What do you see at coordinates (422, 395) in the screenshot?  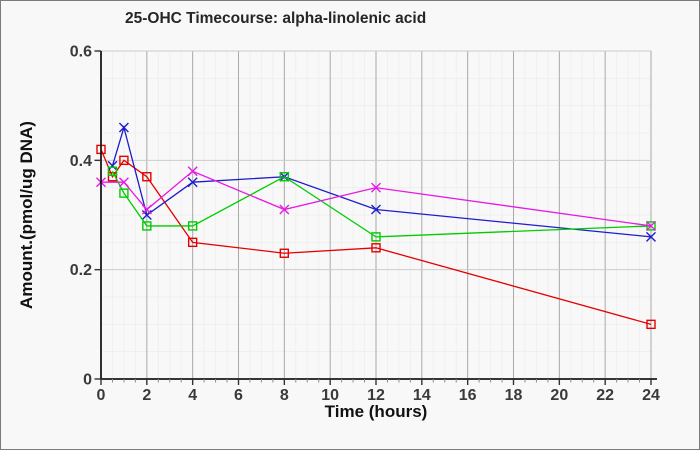 I see `x-tick-label: 14` at bounding box center [422, 395].